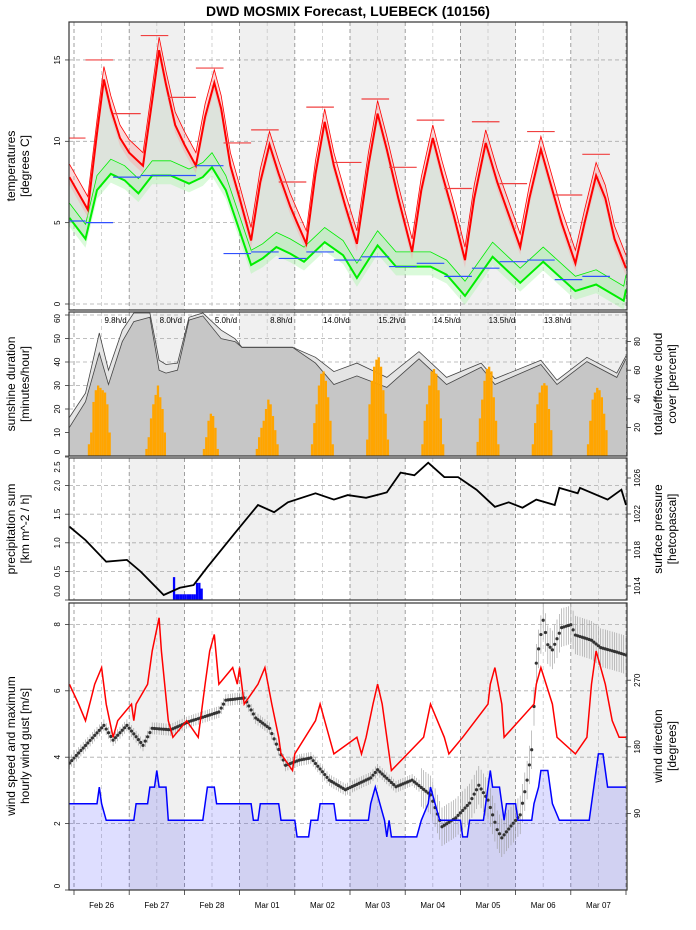 The width and height of the screenshot is (696, 930). Describe the element at coordinates (57, 690) in the screenshot. I see `wind-tick-label: 6` at that location.